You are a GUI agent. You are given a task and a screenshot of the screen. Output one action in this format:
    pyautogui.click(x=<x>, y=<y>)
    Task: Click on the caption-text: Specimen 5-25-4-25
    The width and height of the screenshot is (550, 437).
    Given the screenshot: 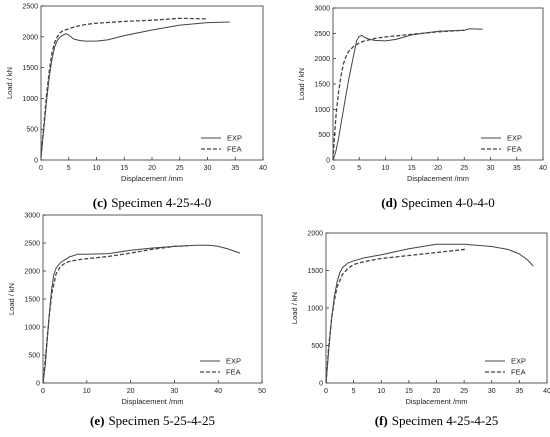 What is the action you would take?
    pyautogui.click(x=161, y=420)
    